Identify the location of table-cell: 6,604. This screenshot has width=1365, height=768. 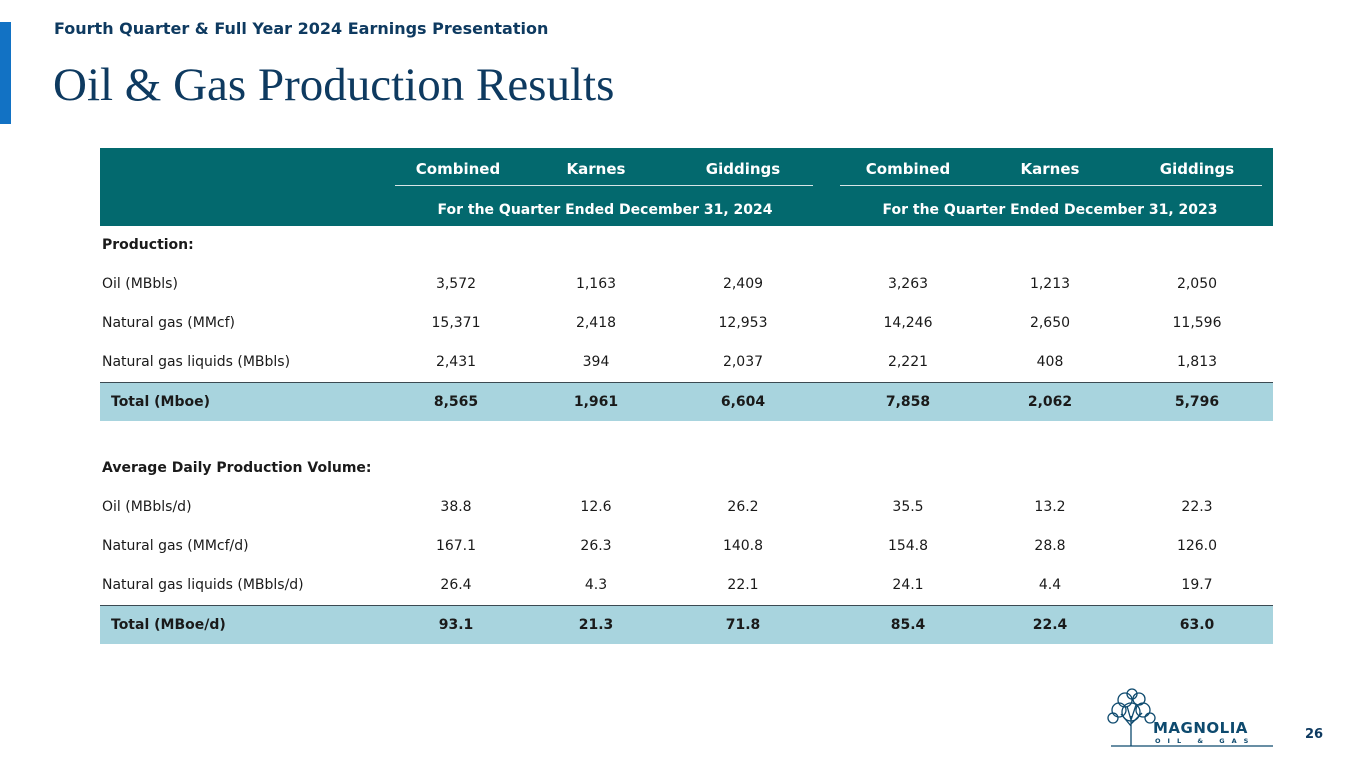
(743, 402).